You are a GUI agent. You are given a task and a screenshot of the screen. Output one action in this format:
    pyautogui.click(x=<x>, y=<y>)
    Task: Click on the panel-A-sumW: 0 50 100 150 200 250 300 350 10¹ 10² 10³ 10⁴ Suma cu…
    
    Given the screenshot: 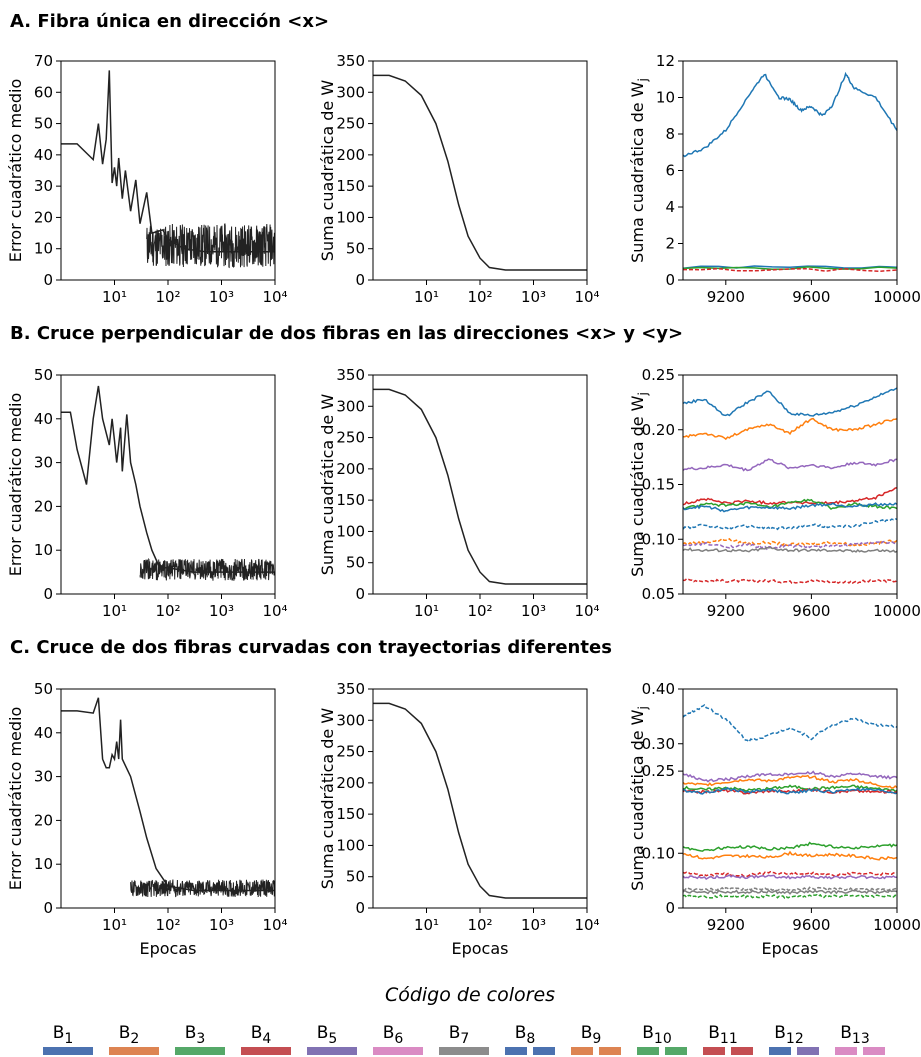 What is the action you would take?
    pyautogui.click(x=459, y=179)
    